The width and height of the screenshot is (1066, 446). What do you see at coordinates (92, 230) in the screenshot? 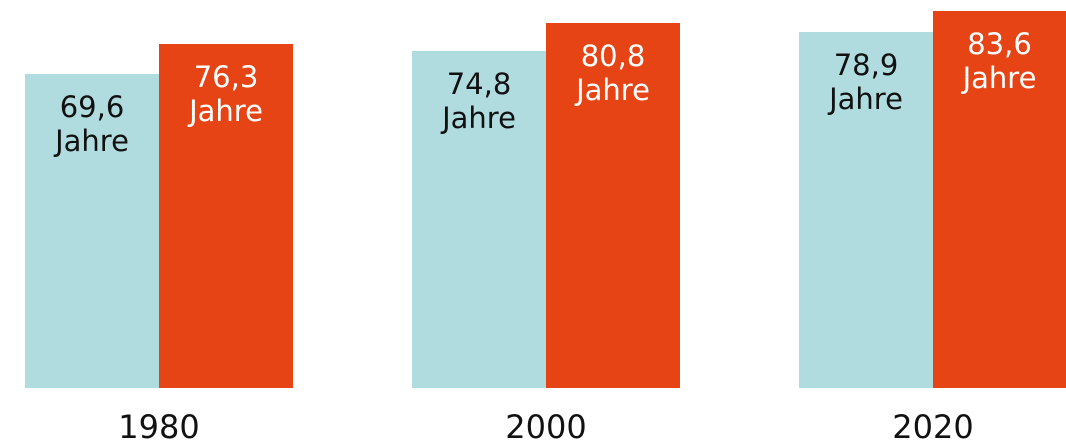
I see `bar: 69,6 Jahre` at bounding box center [92, 230].